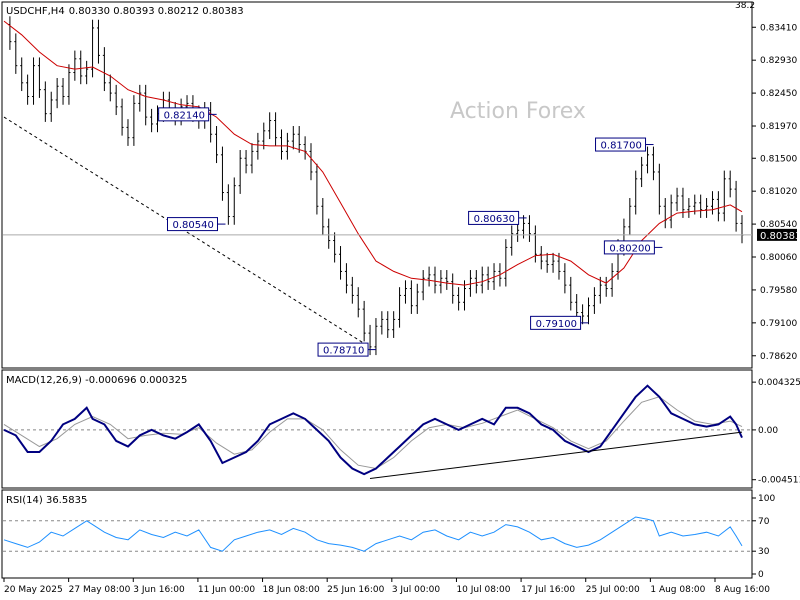  I want to click on price-tick-label: 0.78620, so click(778, 357).